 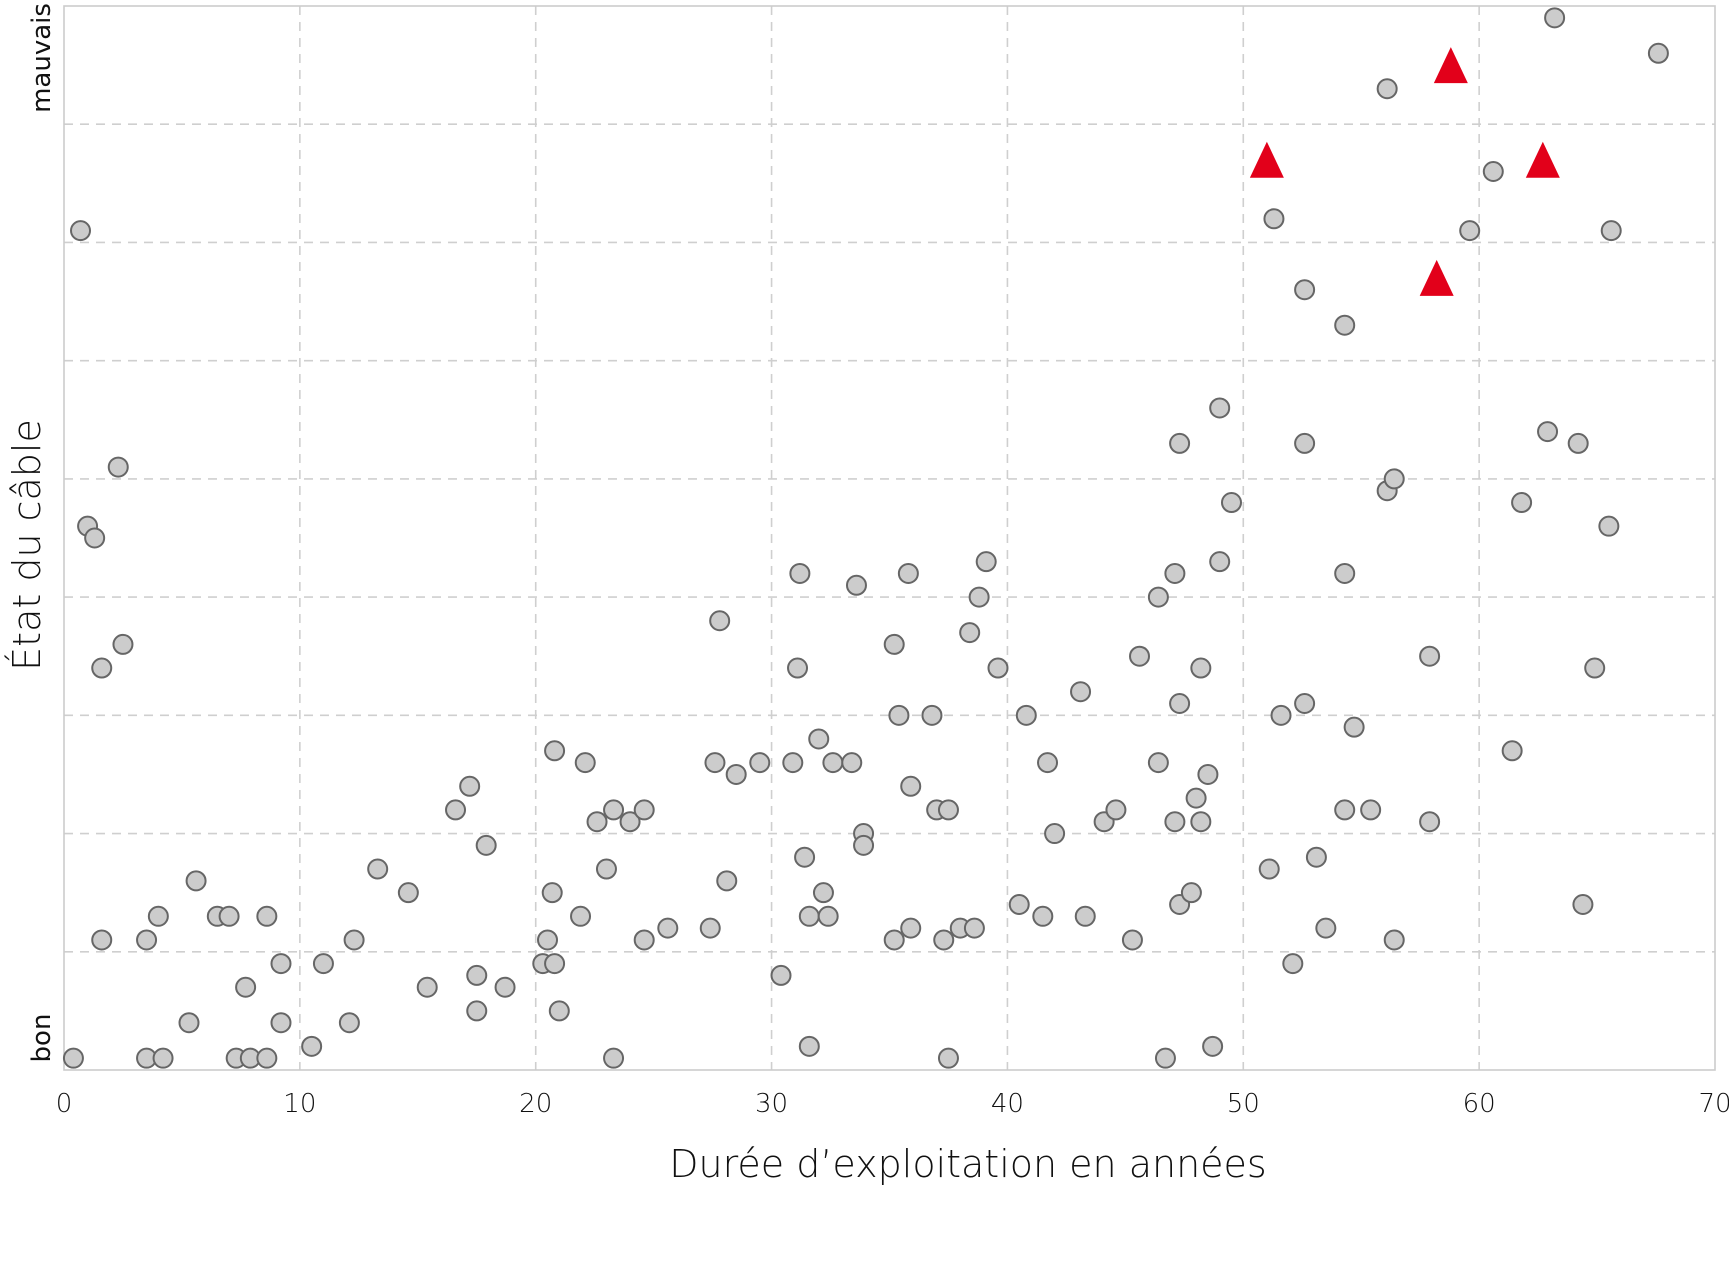 What do you see at coordinates (1436, 277) in the screenshot?
I see `data-point-triangle` at bounding box center [1436, 277].